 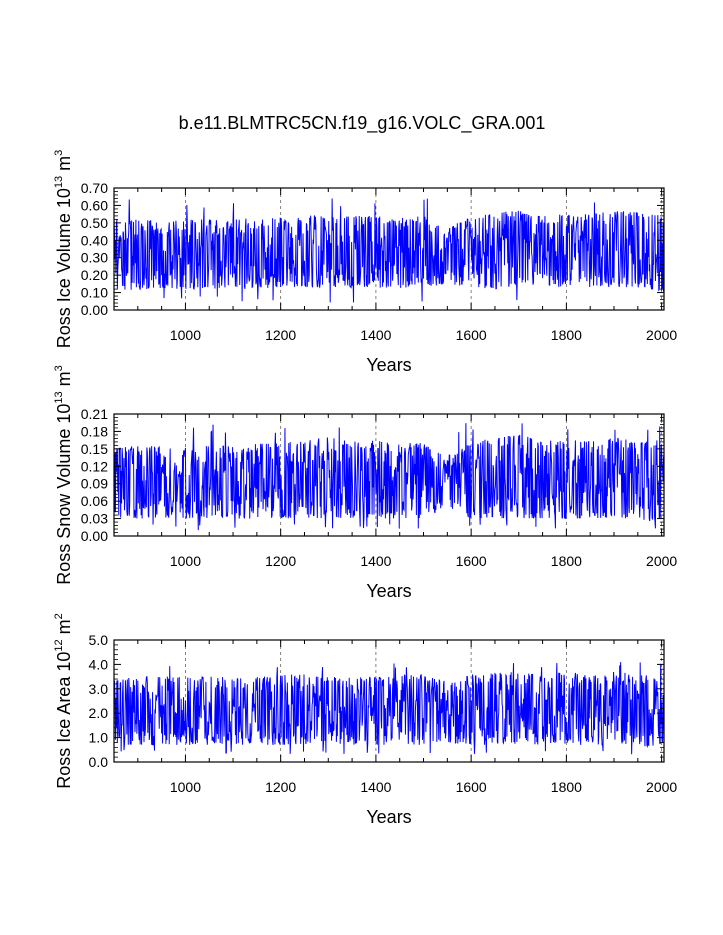 I want to click on y-tick-label-1.0: 1.0, so click(x=99, y=738).